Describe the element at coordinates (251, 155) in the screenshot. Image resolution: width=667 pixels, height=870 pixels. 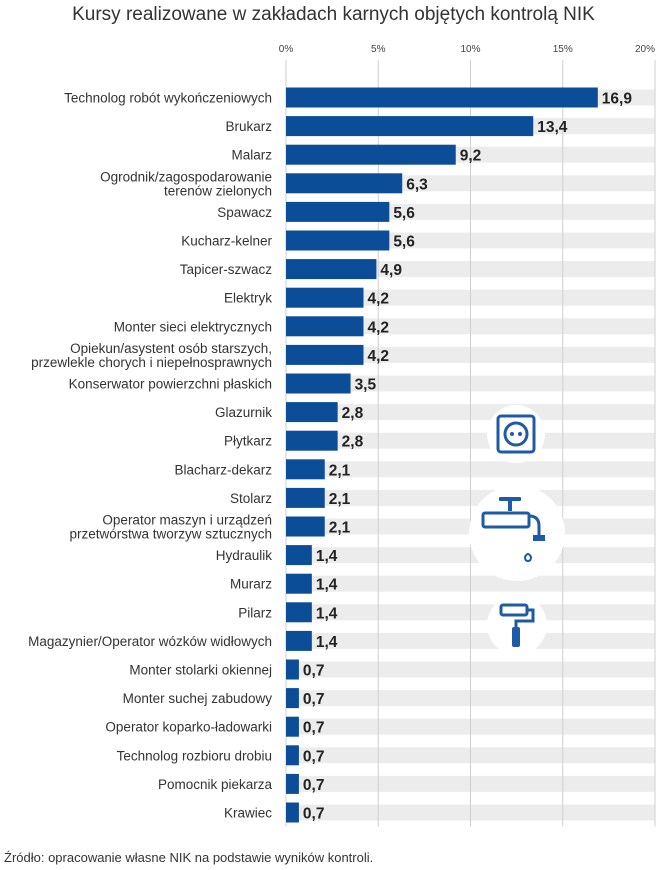
I see `category-label: Malarz` at that location.